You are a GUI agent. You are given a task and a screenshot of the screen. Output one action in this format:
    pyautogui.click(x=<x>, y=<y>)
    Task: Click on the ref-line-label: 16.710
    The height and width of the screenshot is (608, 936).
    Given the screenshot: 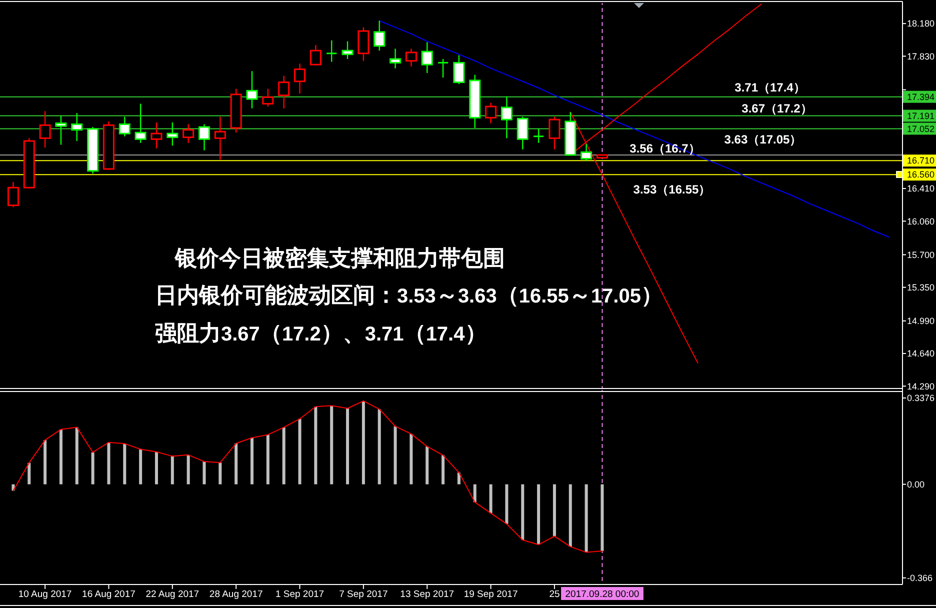 What is the action you would take?
    pyautogui.click(x=921, y=161)
    